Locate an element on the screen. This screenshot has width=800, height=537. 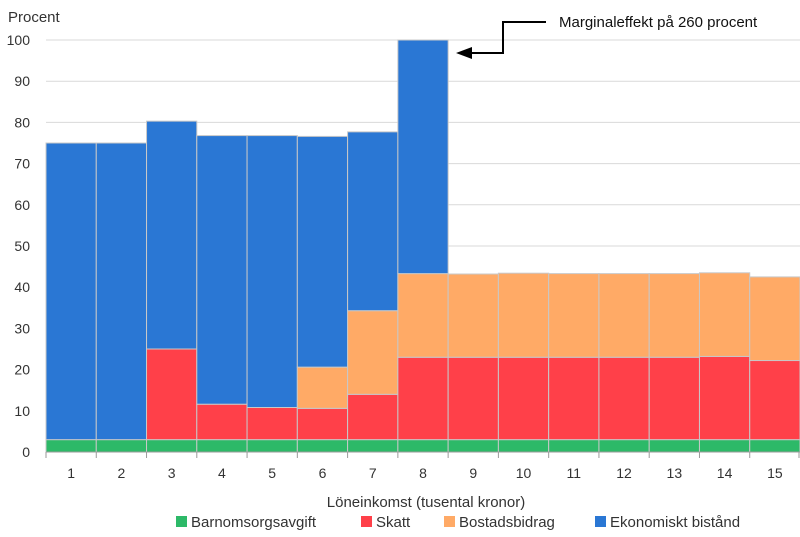
y-tick-label: 100 is located at coordinates (19, 40).